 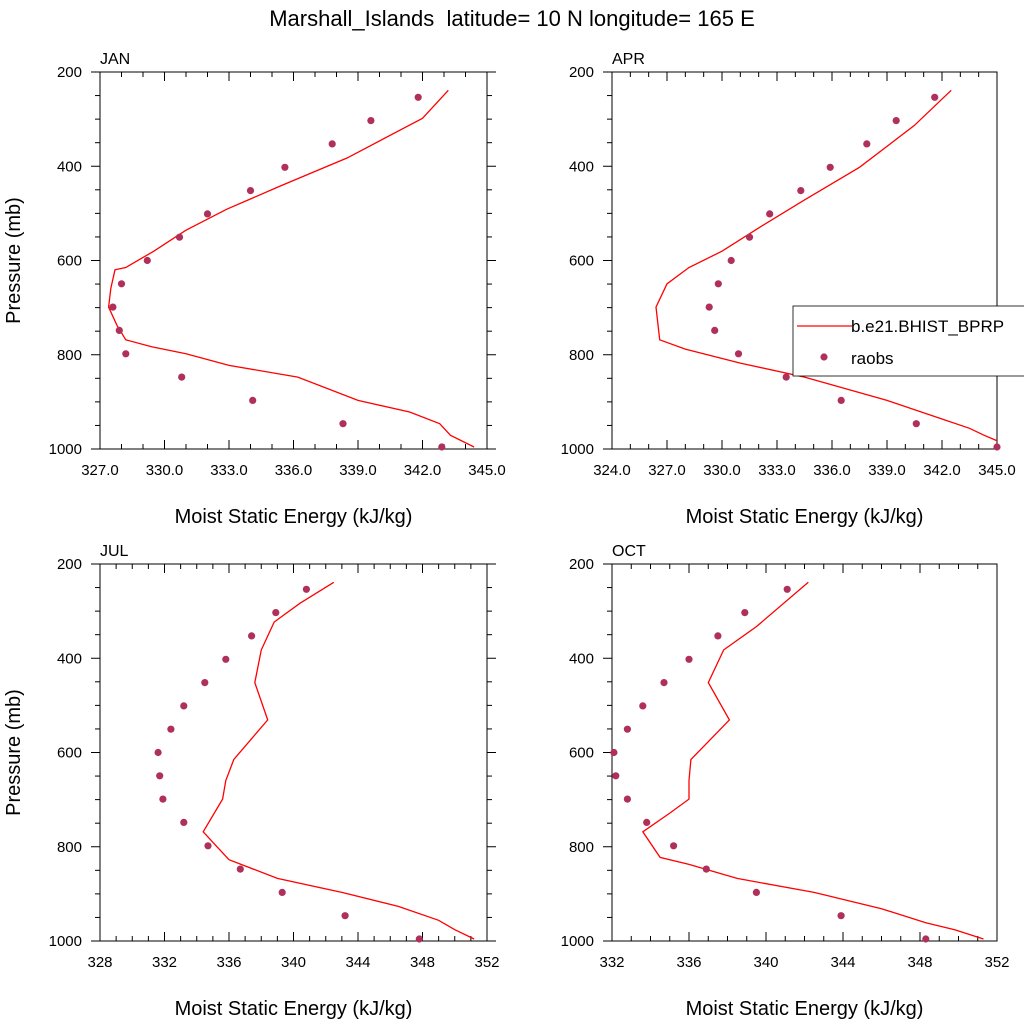 What do you see at coordinates (628, 59) in the screenshot?
I see `panel-label: APR` at bounding box center [628, 59].